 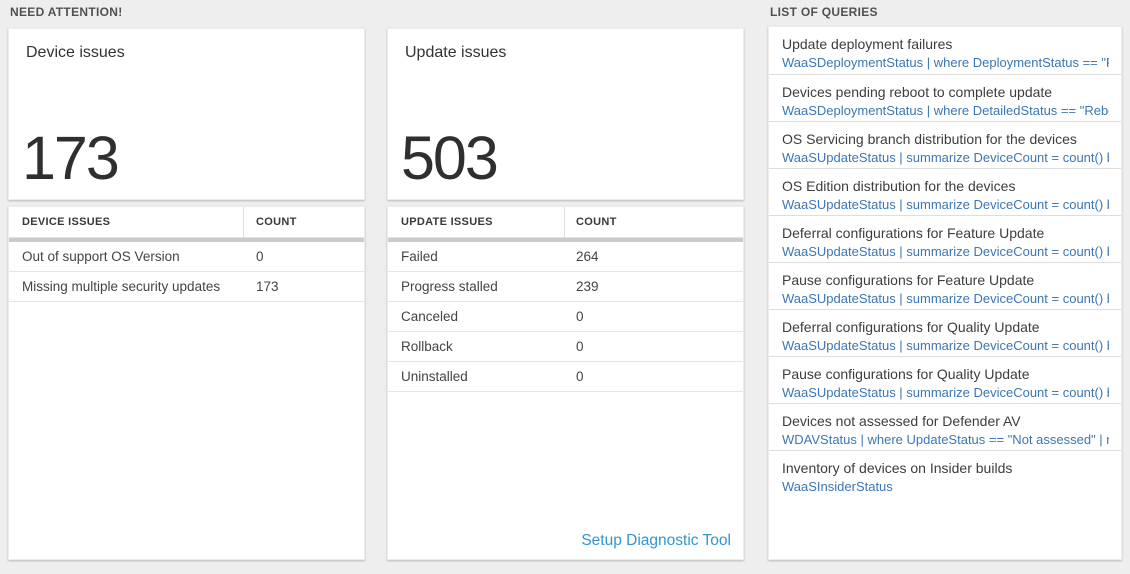 What do you see at coordinates (427, 346) in the screenshot?
I see `row-label: Rollback` at bounding box center [427, 346].